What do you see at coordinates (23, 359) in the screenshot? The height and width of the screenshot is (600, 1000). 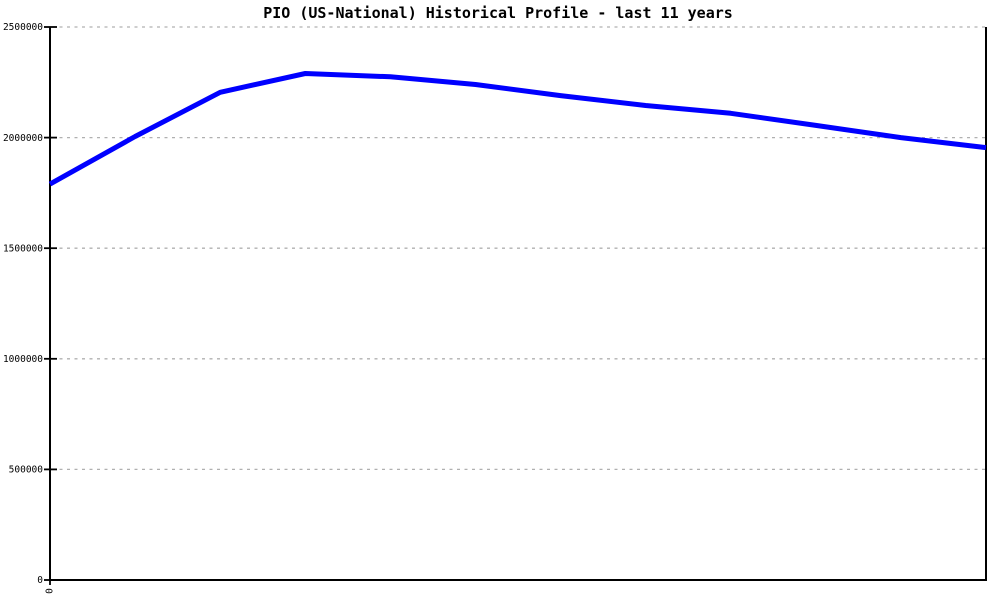 I see `y-tick-label: 1000000` at bounding box center [23, 359].